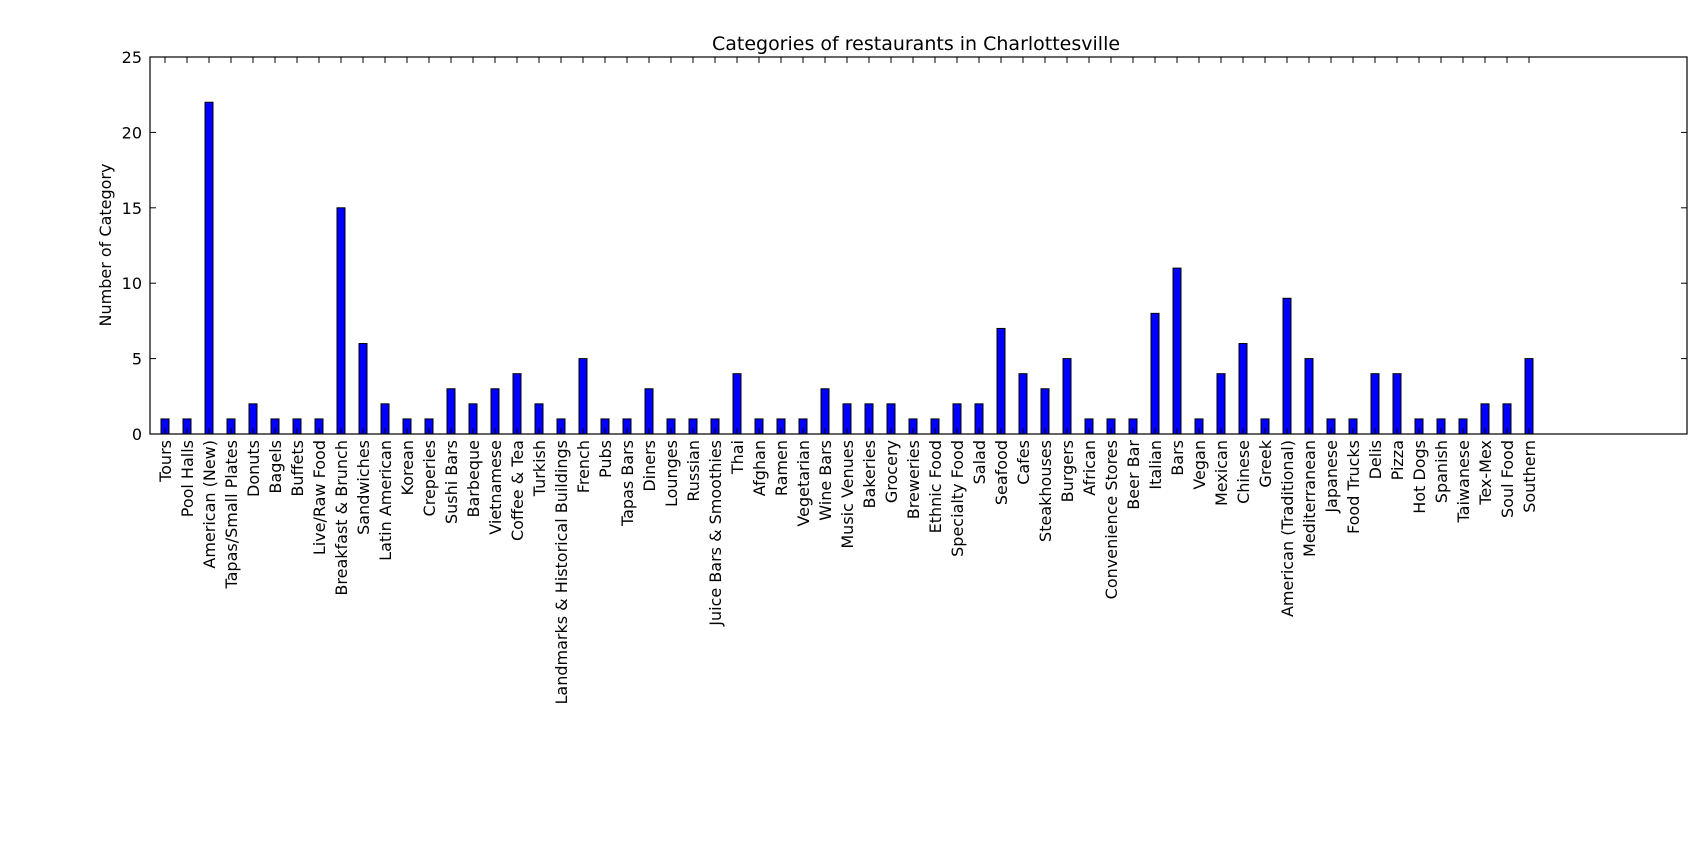 Image resolution: width=1707 pixels, height=858 pixels. What do you see at coordinates (605, 459) in the screenshot?
I see `x-tick-label: Pubs` at bounding box center [605, 459].